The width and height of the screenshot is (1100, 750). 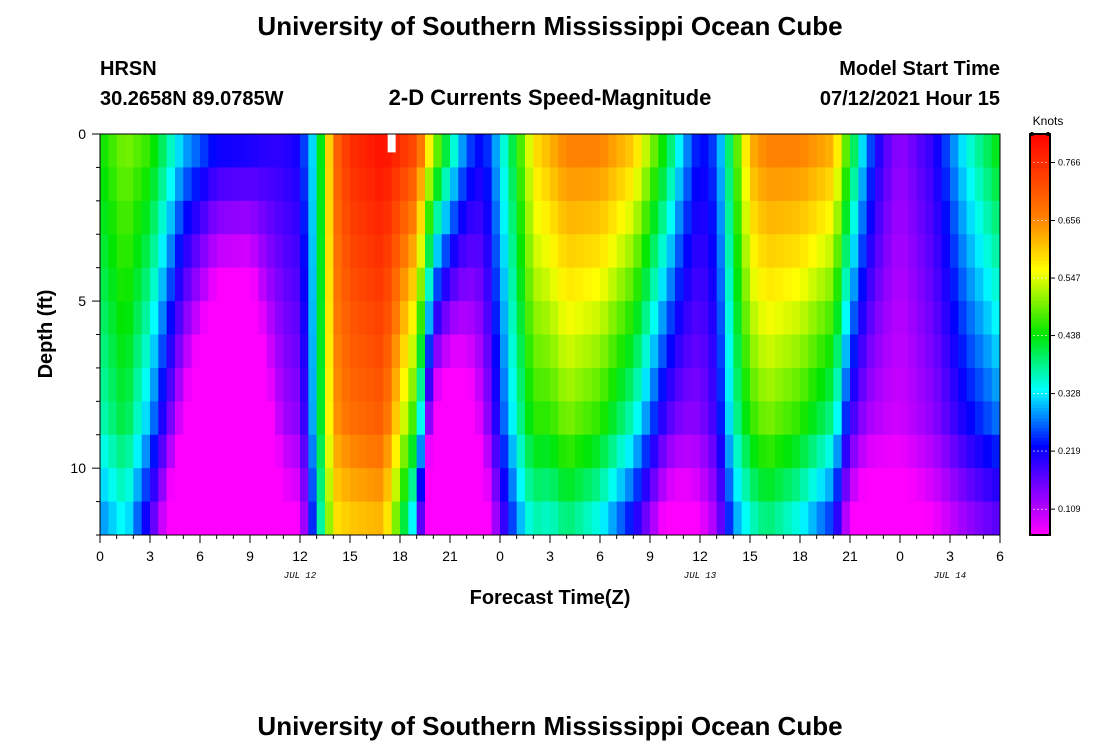 I want to click on x-tick-label: 9, so click(x=650, y=556).